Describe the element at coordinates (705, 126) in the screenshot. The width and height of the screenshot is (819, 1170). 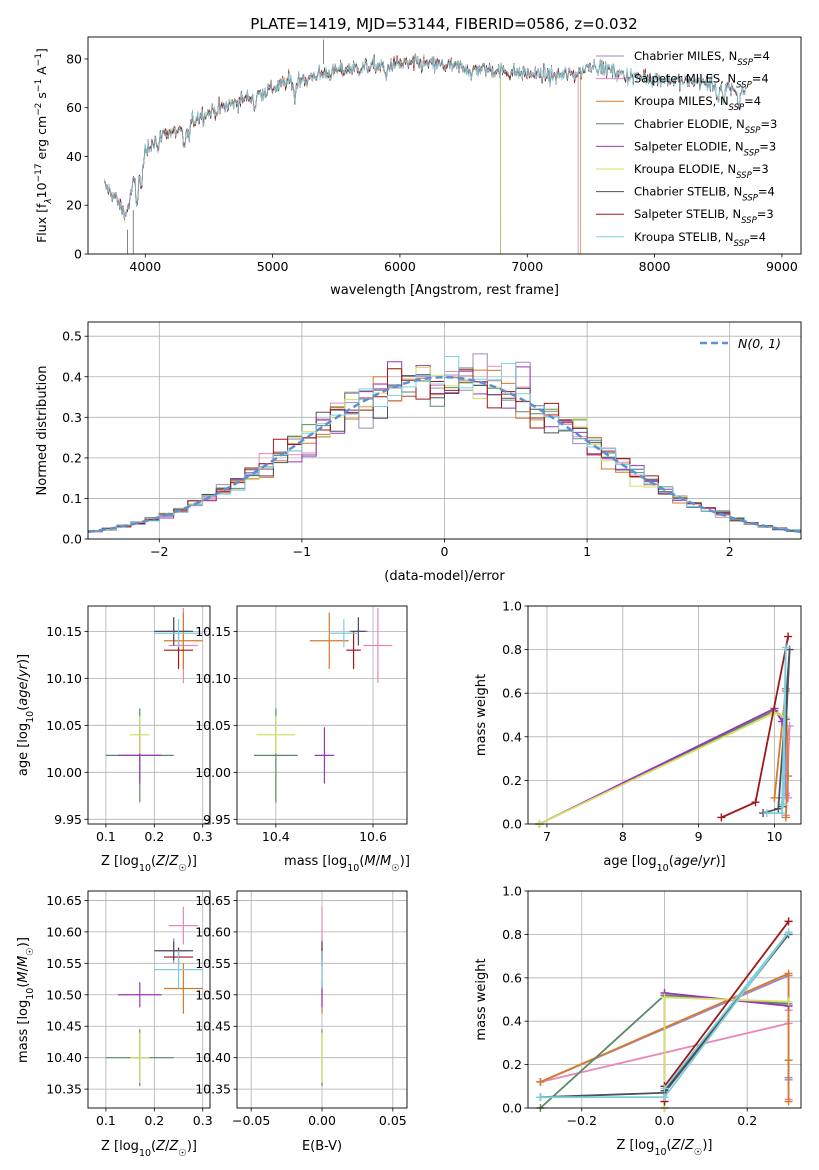
I see `legend-label: Chabrier ELODIE, NSSP=3` at that location.